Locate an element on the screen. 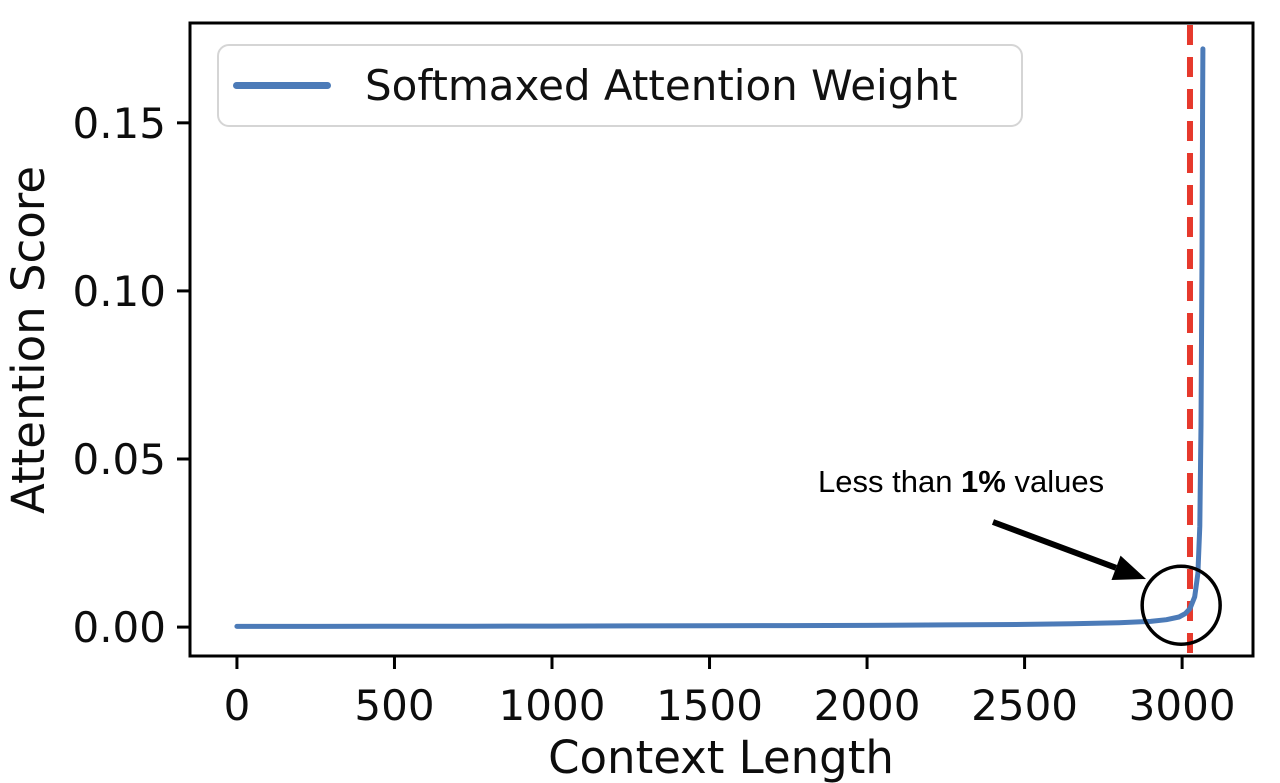 The height and width of the screenshot is (783, 1280). y-tick-label: 0.10 is located at coordinates (119, 291).